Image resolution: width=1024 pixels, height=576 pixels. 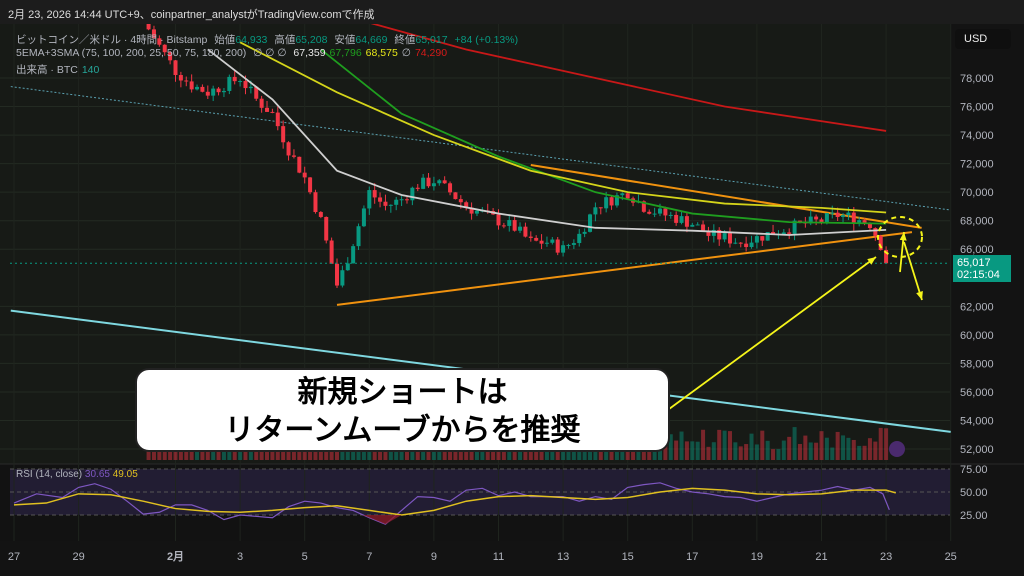 I want to click on x-tick-label: 7, so click(x=369, y=557).